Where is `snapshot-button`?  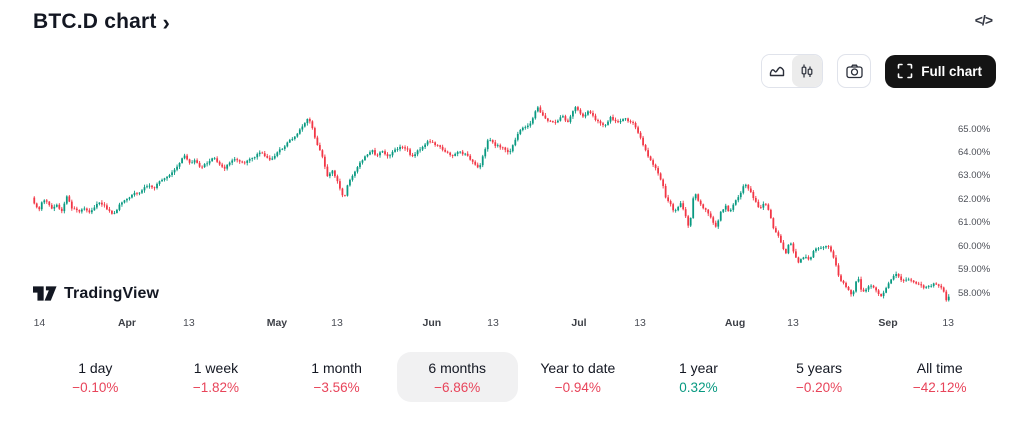 snapshot-button is located at coordinates (854, 71).